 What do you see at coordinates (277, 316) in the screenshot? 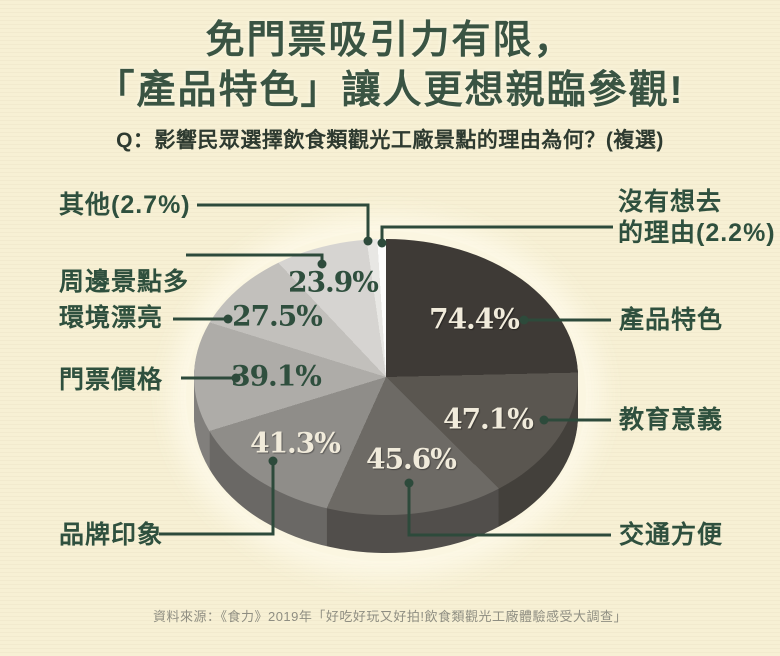
I see `slice-value-pretty-environment: 27.5%` at bounding box center [277, 316].